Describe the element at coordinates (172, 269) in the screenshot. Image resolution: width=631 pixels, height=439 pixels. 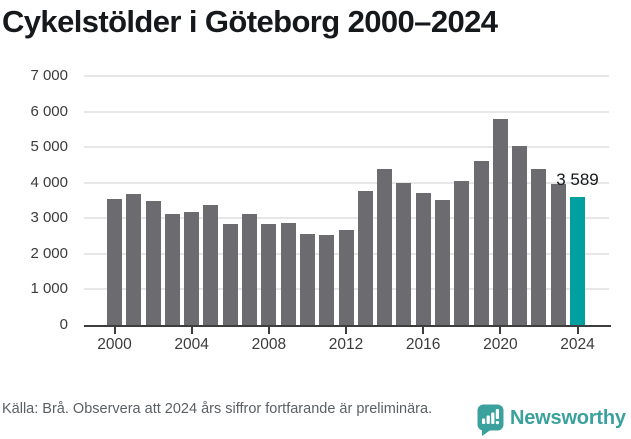
I see `bar-2003` at that location.